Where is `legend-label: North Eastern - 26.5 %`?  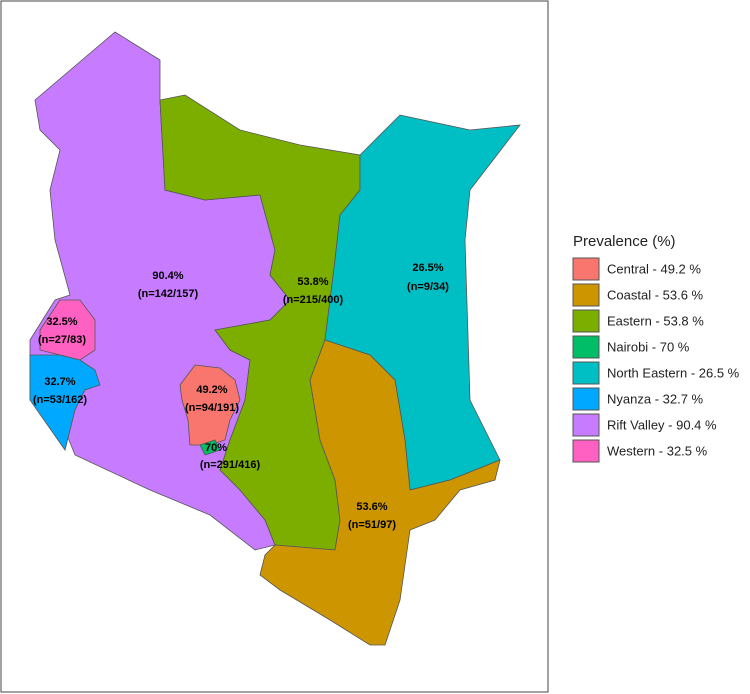
legend-label: North Eastern - 26.5 % is located at coordinates (673, 372).